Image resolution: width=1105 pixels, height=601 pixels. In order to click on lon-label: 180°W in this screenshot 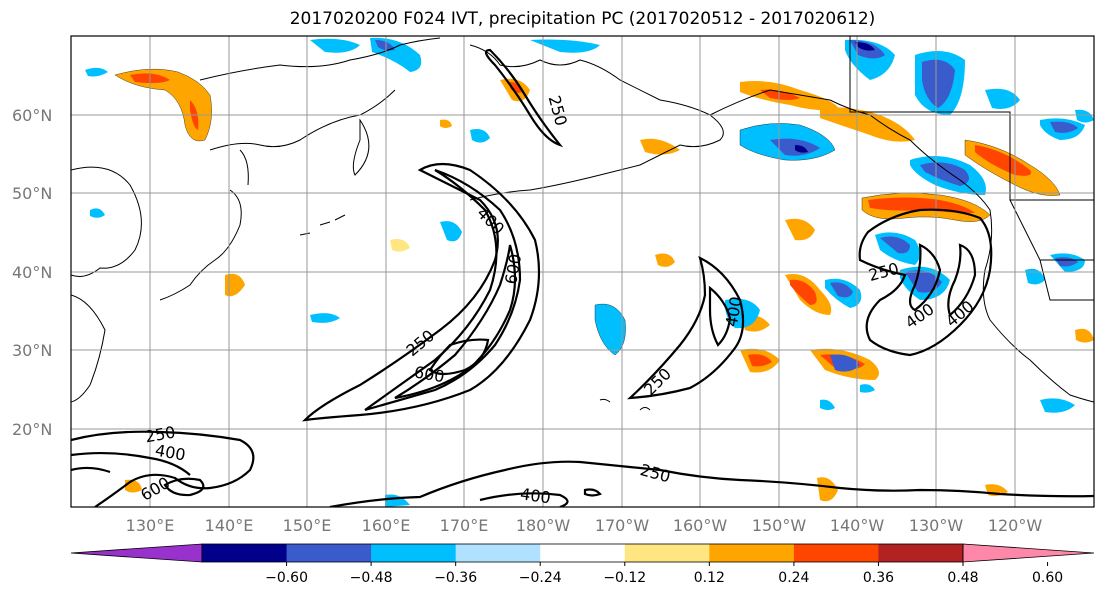, I will do `click(543, 525)`.